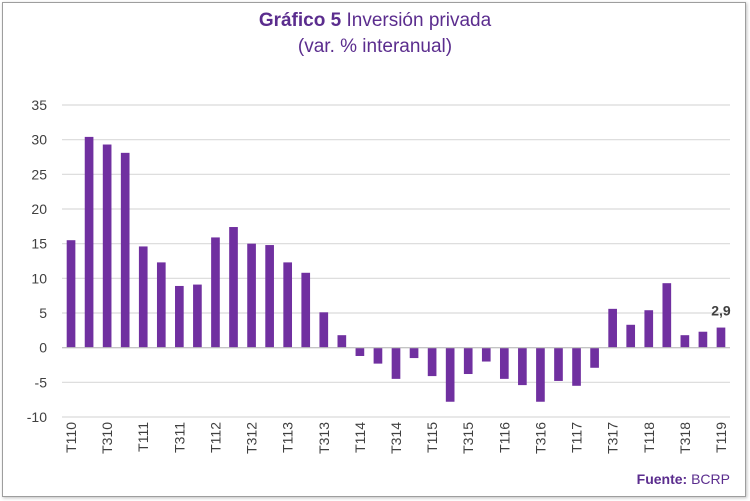 The image size is (750, 501). I want to click on x-tick-label: T316, so click(540, 438).